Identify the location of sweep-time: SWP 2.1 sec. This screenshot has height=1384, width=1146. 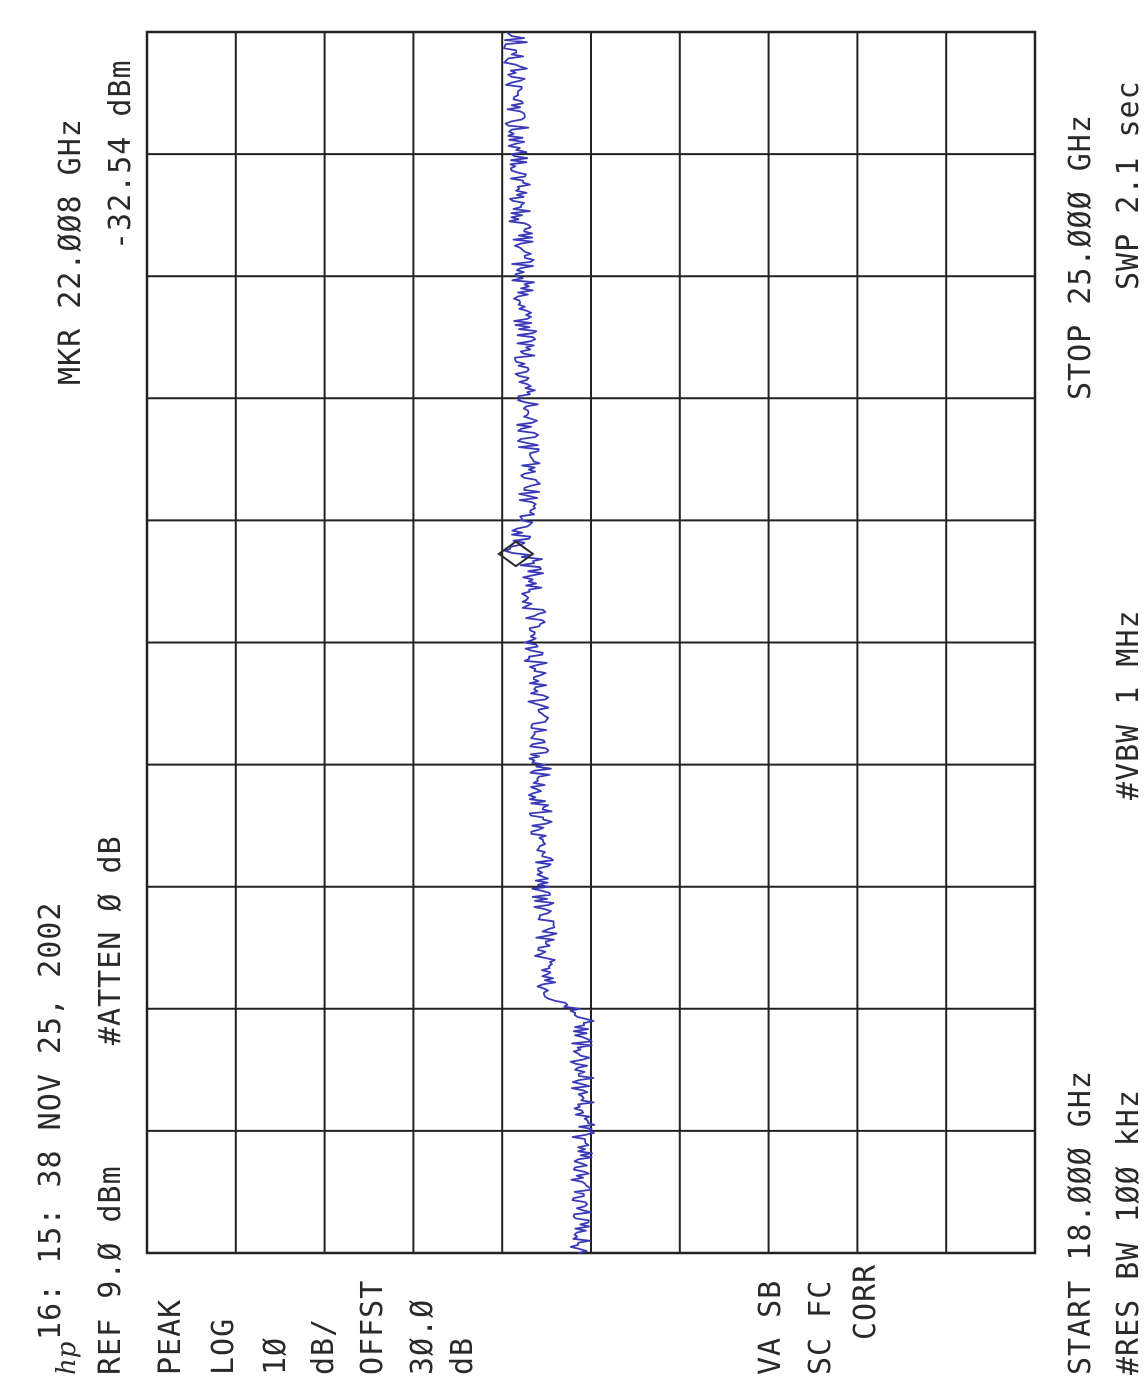
(1128, 185).